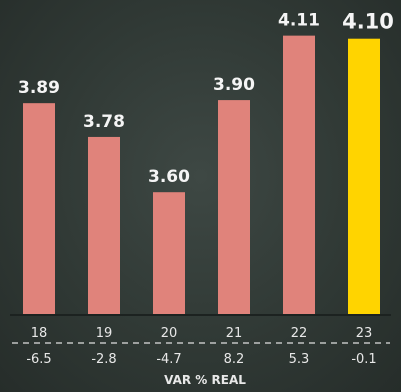  Describe the element at coordinates (364, 333) in the screenshot. I see `x-tick-23: 23` at that location.